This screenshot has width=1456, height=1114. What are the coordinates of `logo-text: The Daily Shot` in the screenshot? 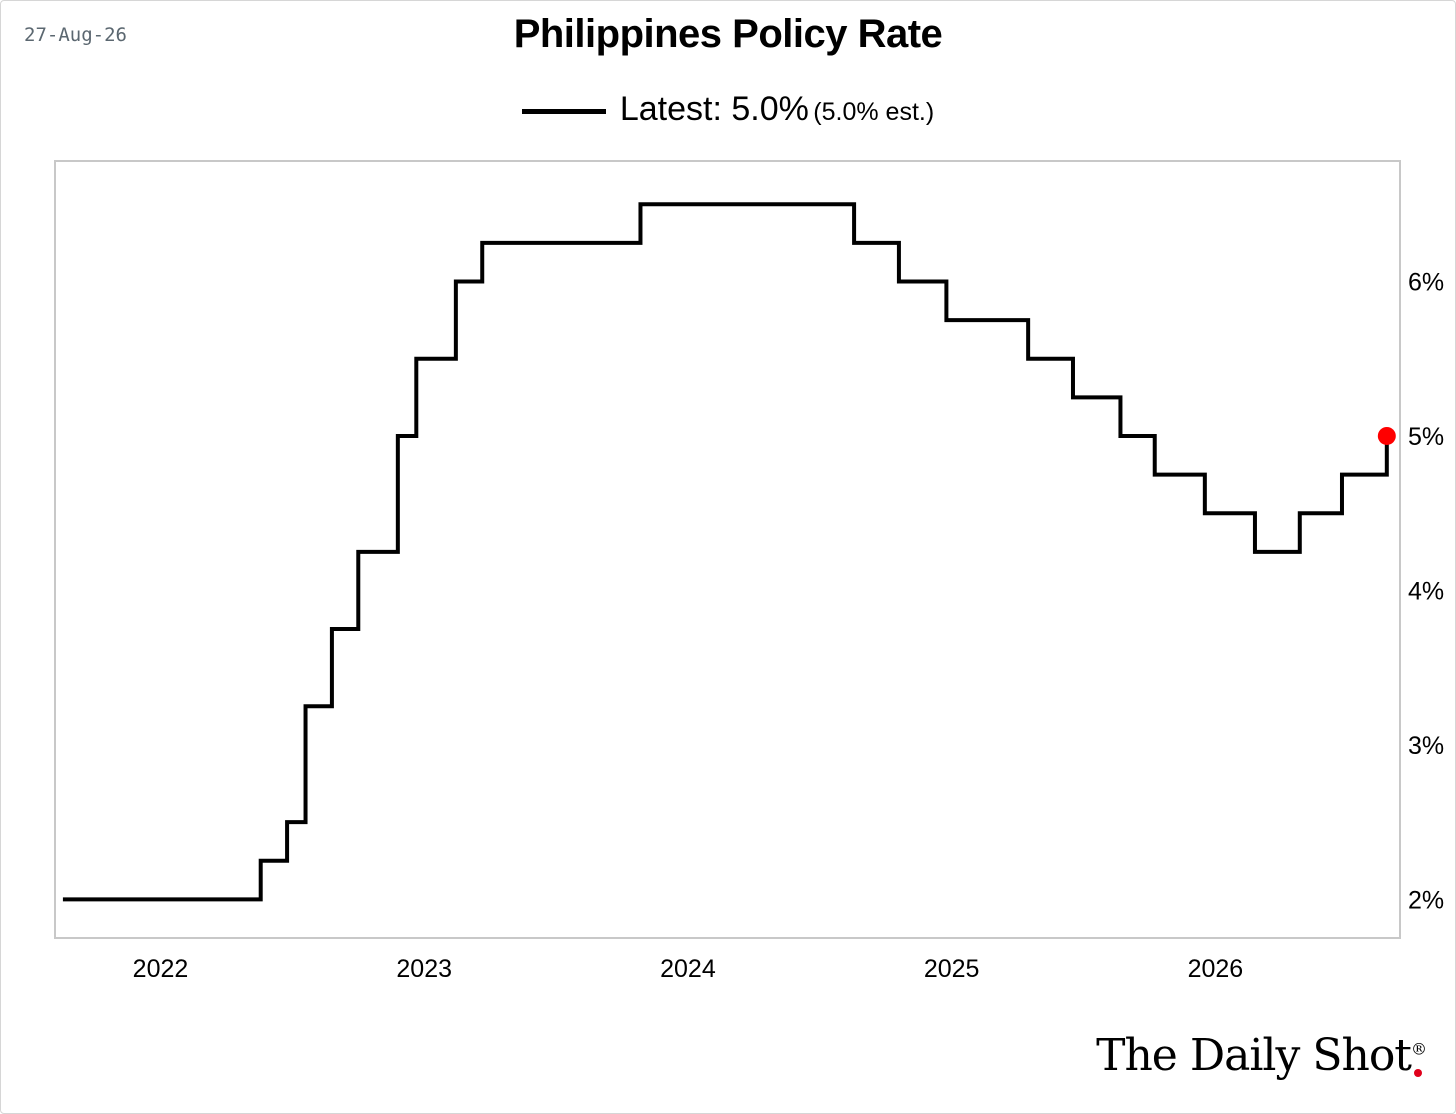 It's located at (1254, 1055).